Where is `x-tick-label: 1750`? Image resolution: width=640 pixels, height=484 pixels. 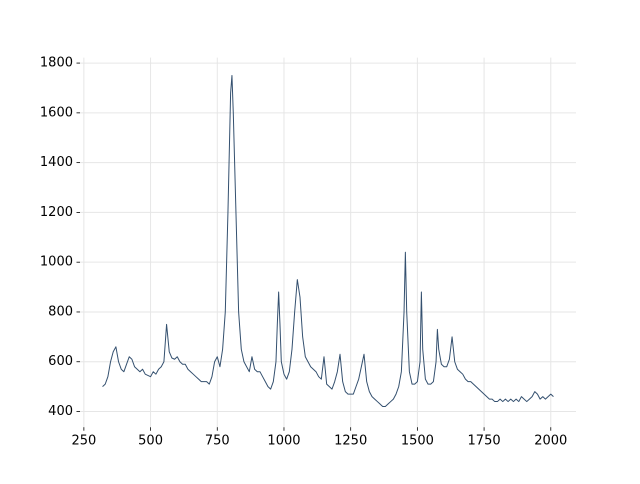
x-tick-label: 1750 is located at coordinates (484, 441).